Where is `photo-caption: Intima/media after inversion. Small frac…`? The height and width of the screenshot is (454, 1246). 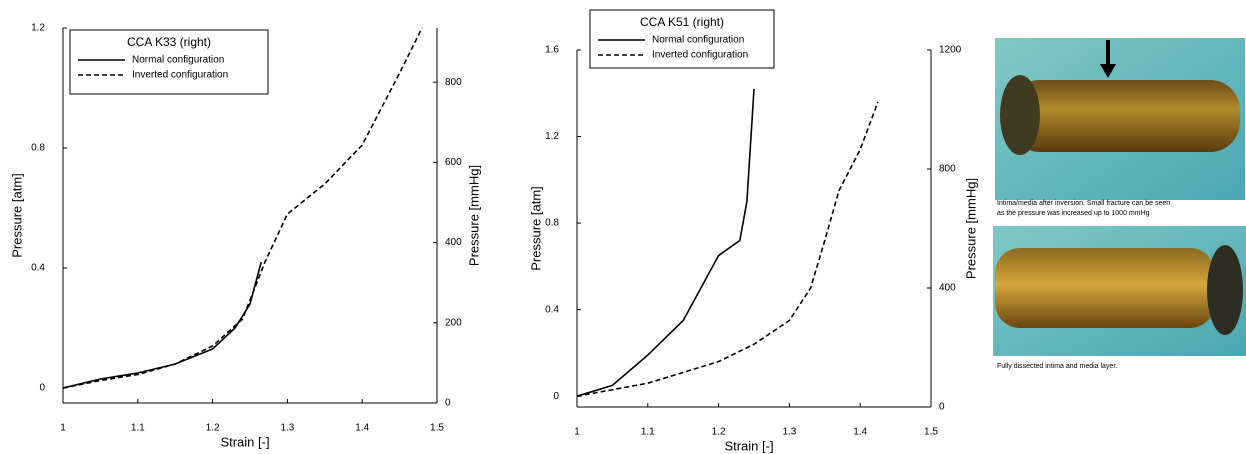
photo-caption: Intima/media after inversion. Small frac… is located at coordinates (1083, 208).